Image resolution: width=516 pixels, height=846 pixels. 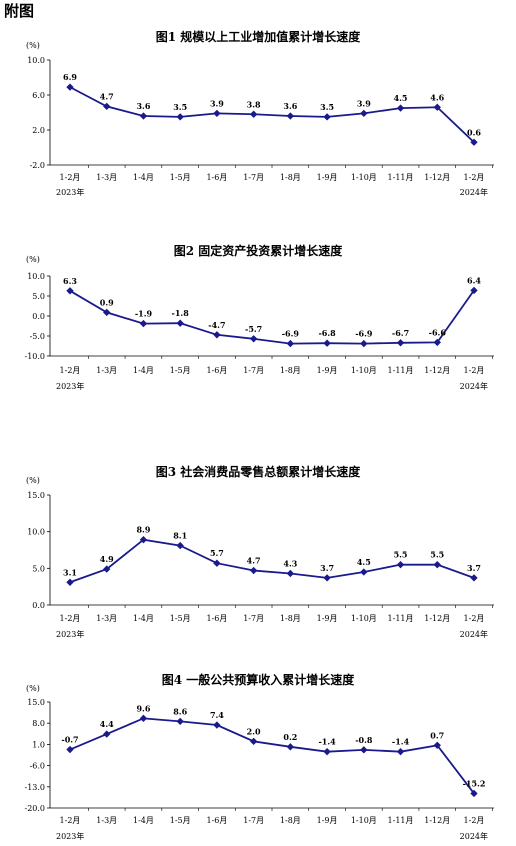 I want to click on chart-title: 图2 固定资产投资累计增长速度, so click(x=259, y=250).